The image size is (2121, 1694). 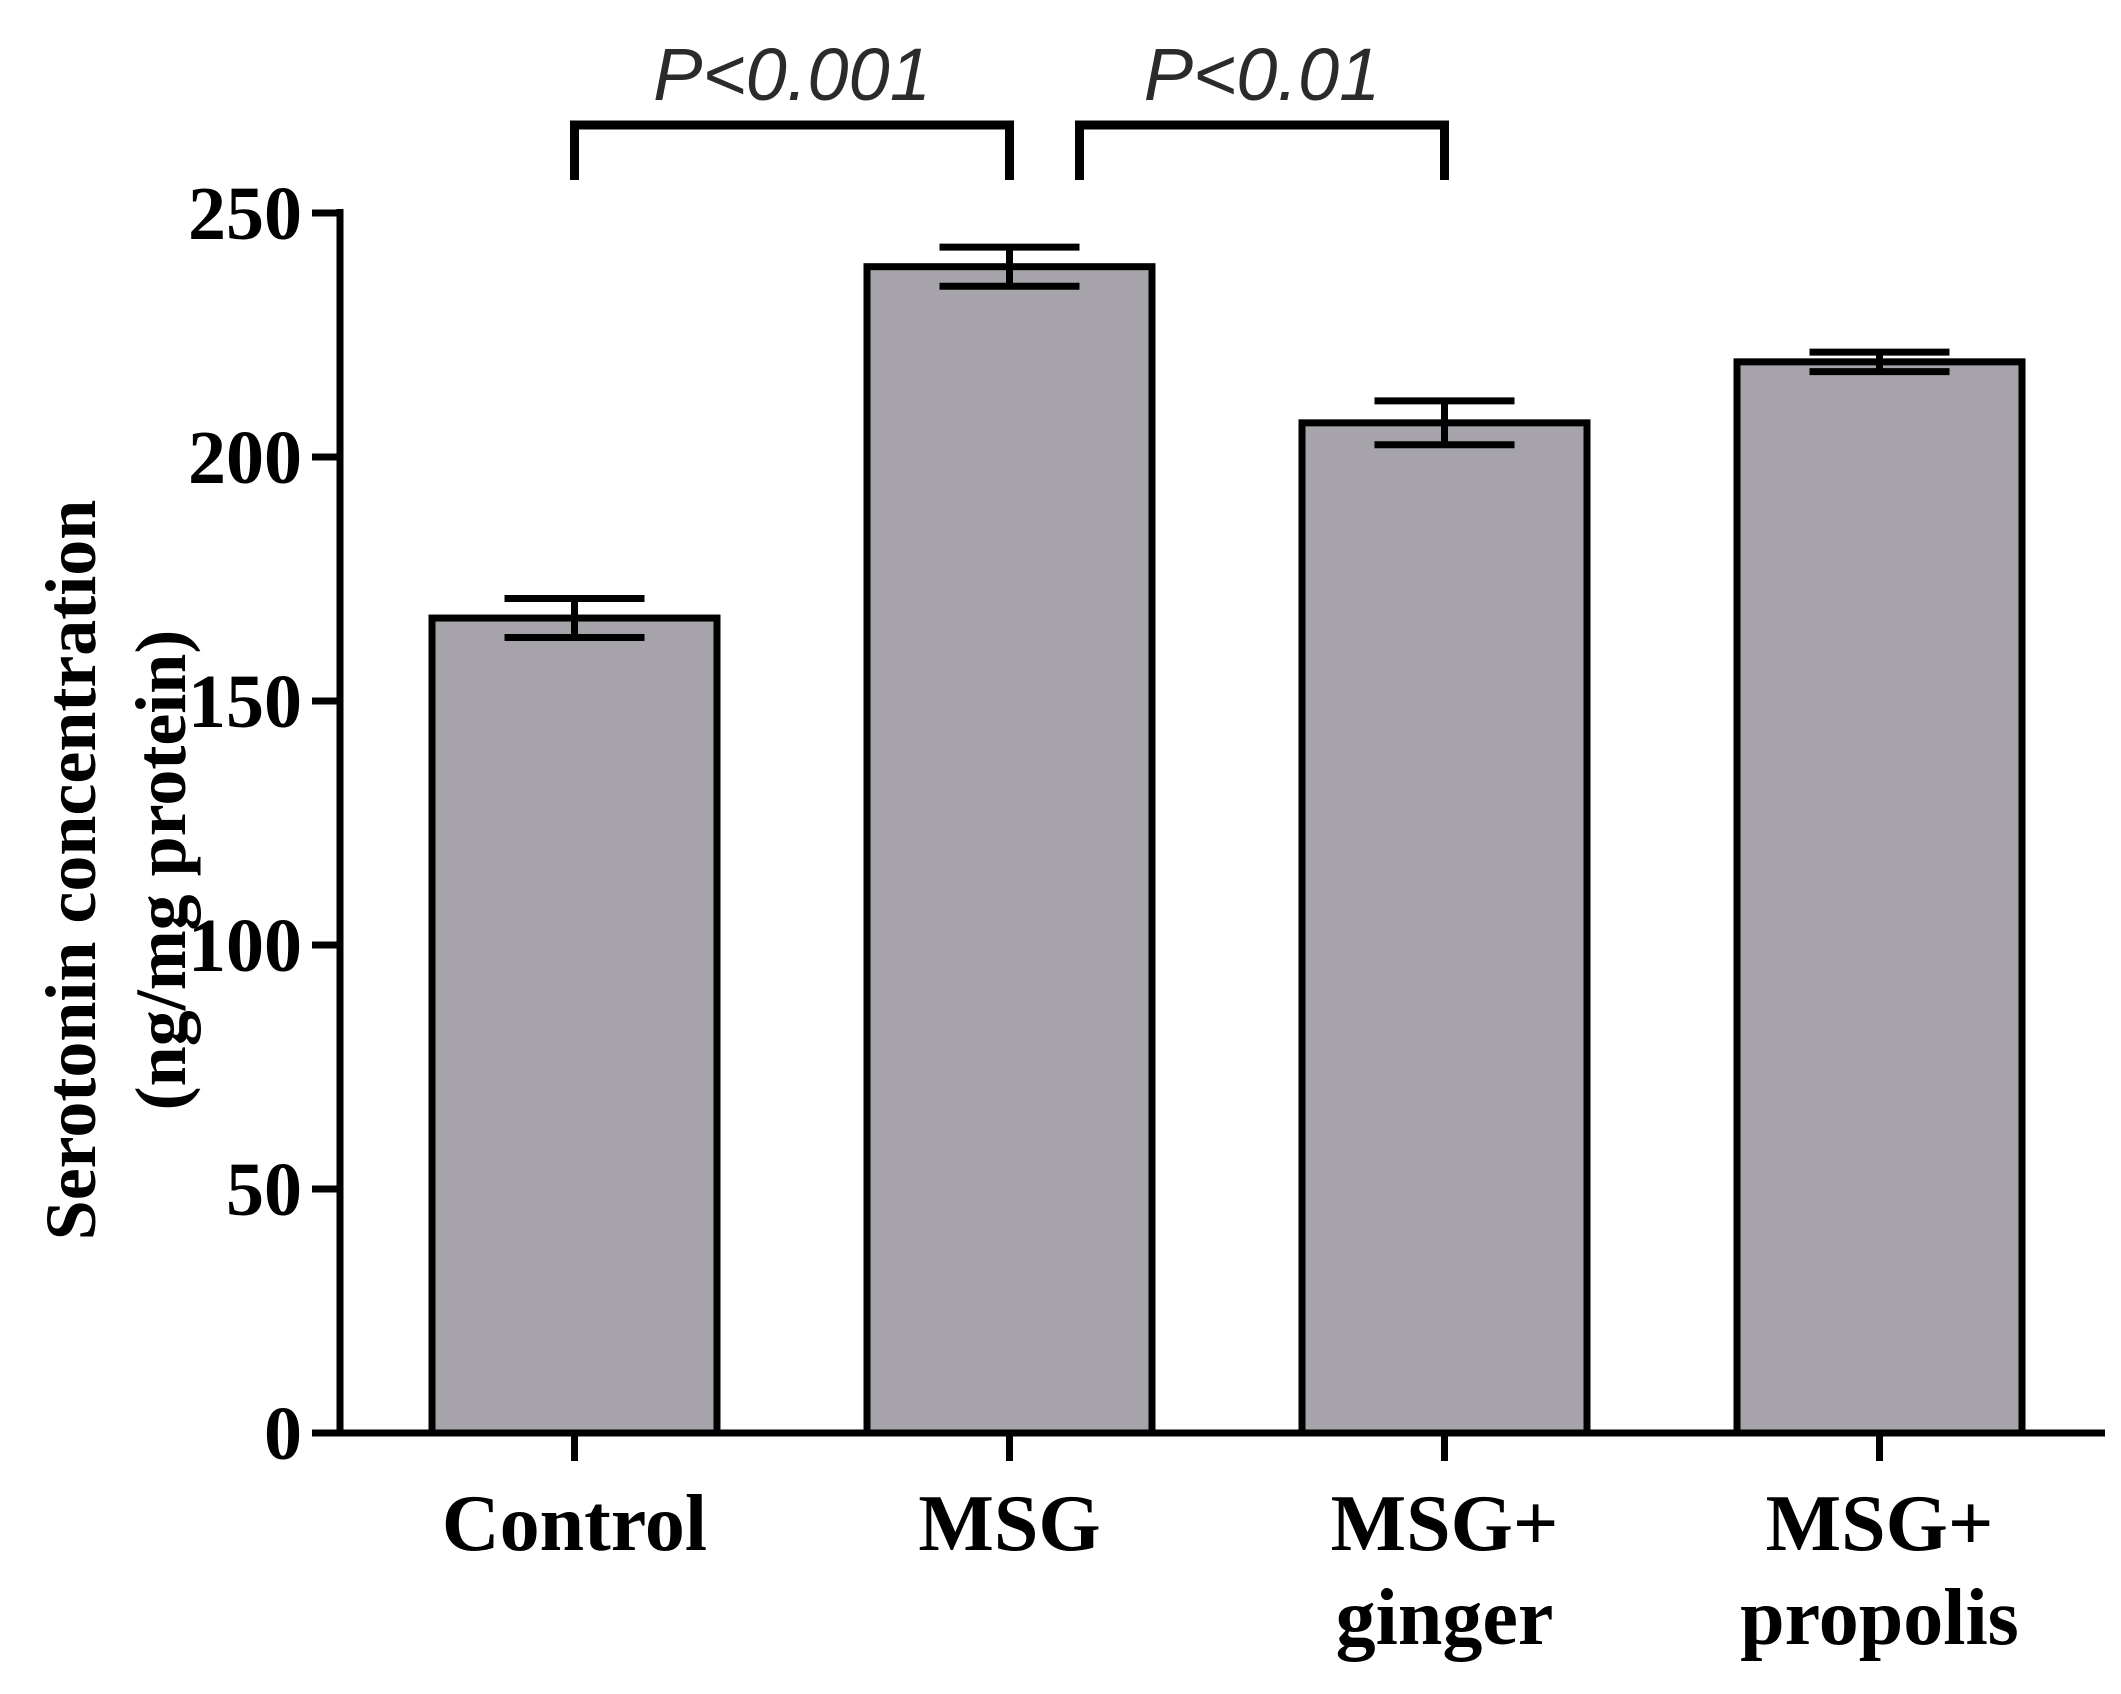 What do you see at coordinates (1445, 1618) in the screenshot?
I see `x-tick-label-line: ginger` at bounding box center [1445, 1618].